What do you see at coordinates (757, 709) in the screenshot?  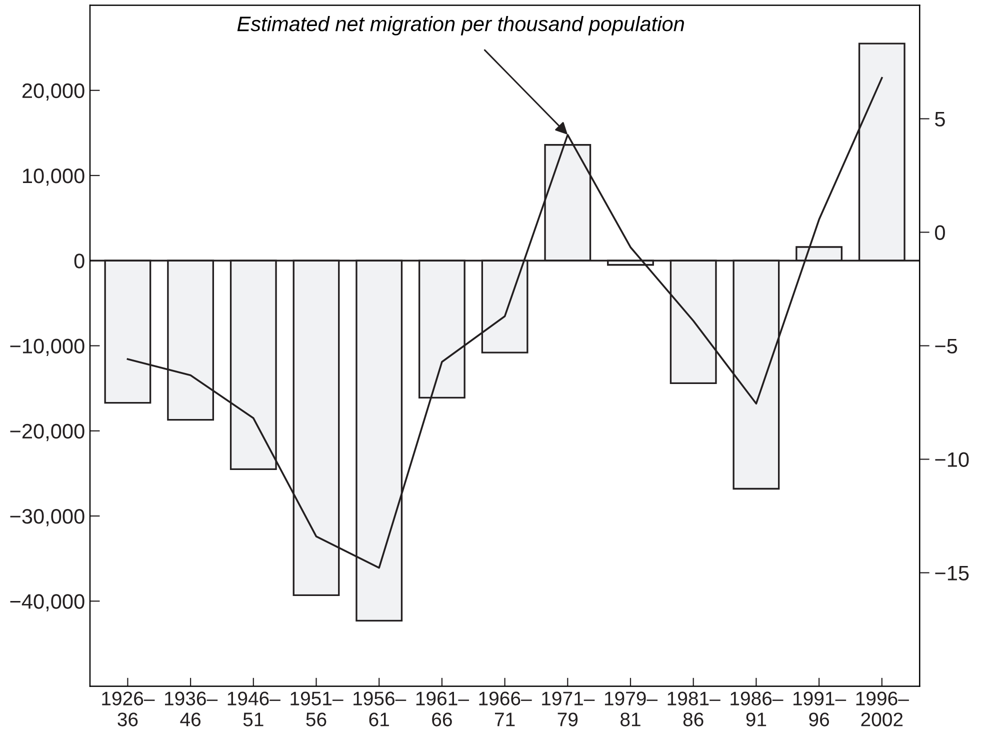 I see `x-tick-label: 1986– 91` at bounding box center [757, 709].